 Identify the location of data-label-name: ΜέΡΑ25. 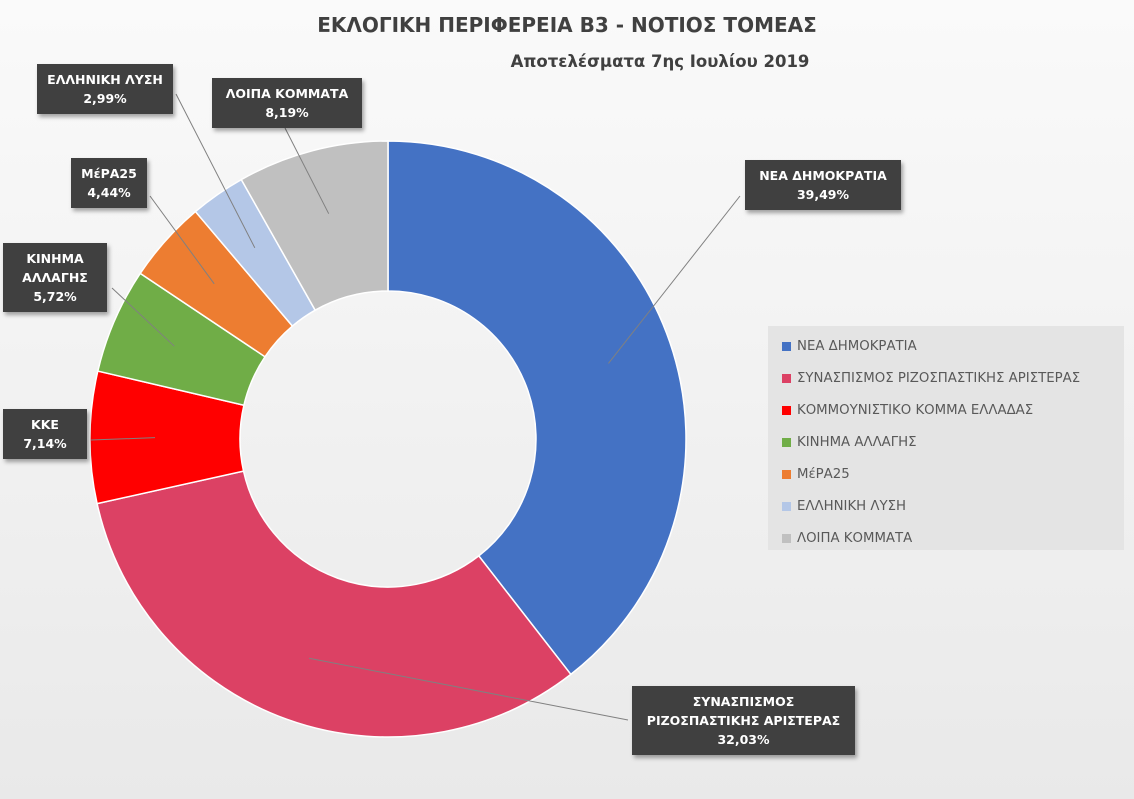
(109, 173).